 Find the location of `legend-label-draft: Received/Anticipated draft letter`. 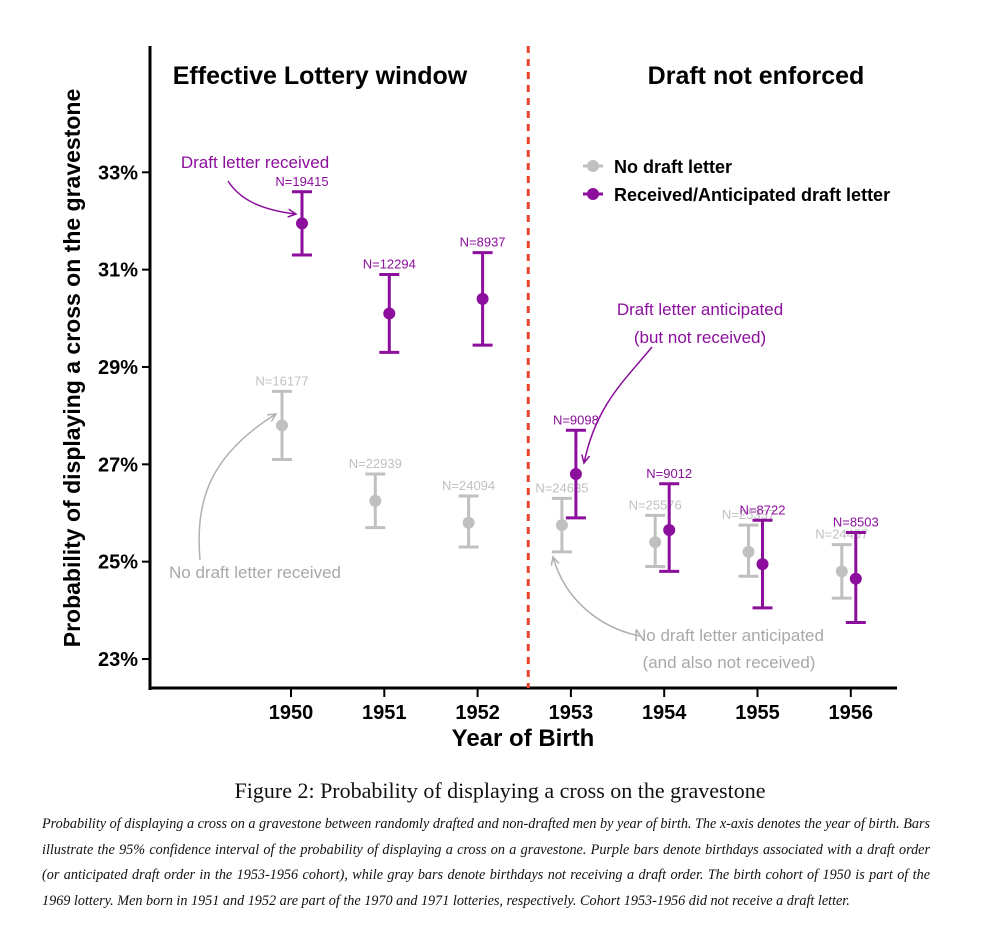

legend-label-draft: Received/Anticipated draft letter is located at coordinates (752, 195).